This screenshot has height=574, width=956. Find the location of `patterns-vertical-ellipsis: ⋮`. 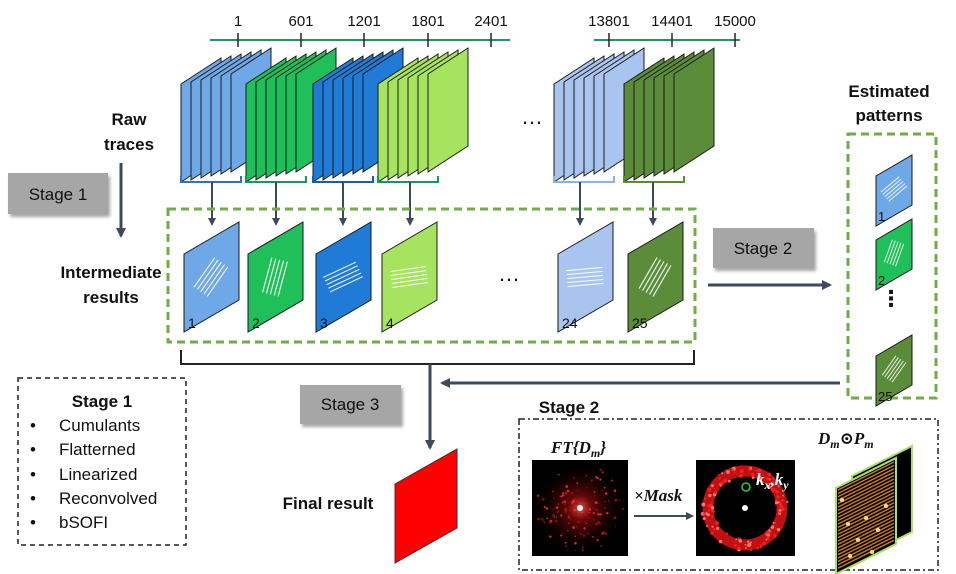

patterns-vertical-ellipsis: ⋮ is located at coordinates (891, 298).